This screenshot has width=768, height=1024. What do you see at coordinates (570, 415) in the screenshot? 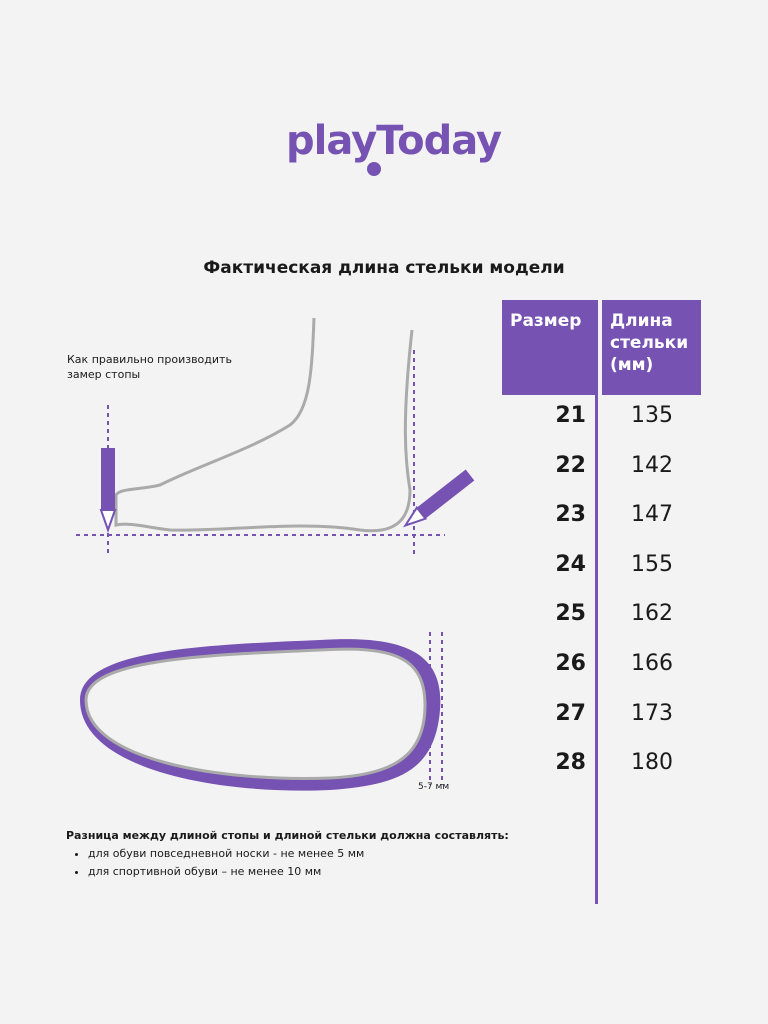
I see `size-cell: 21` at bounding box center [570, 415].